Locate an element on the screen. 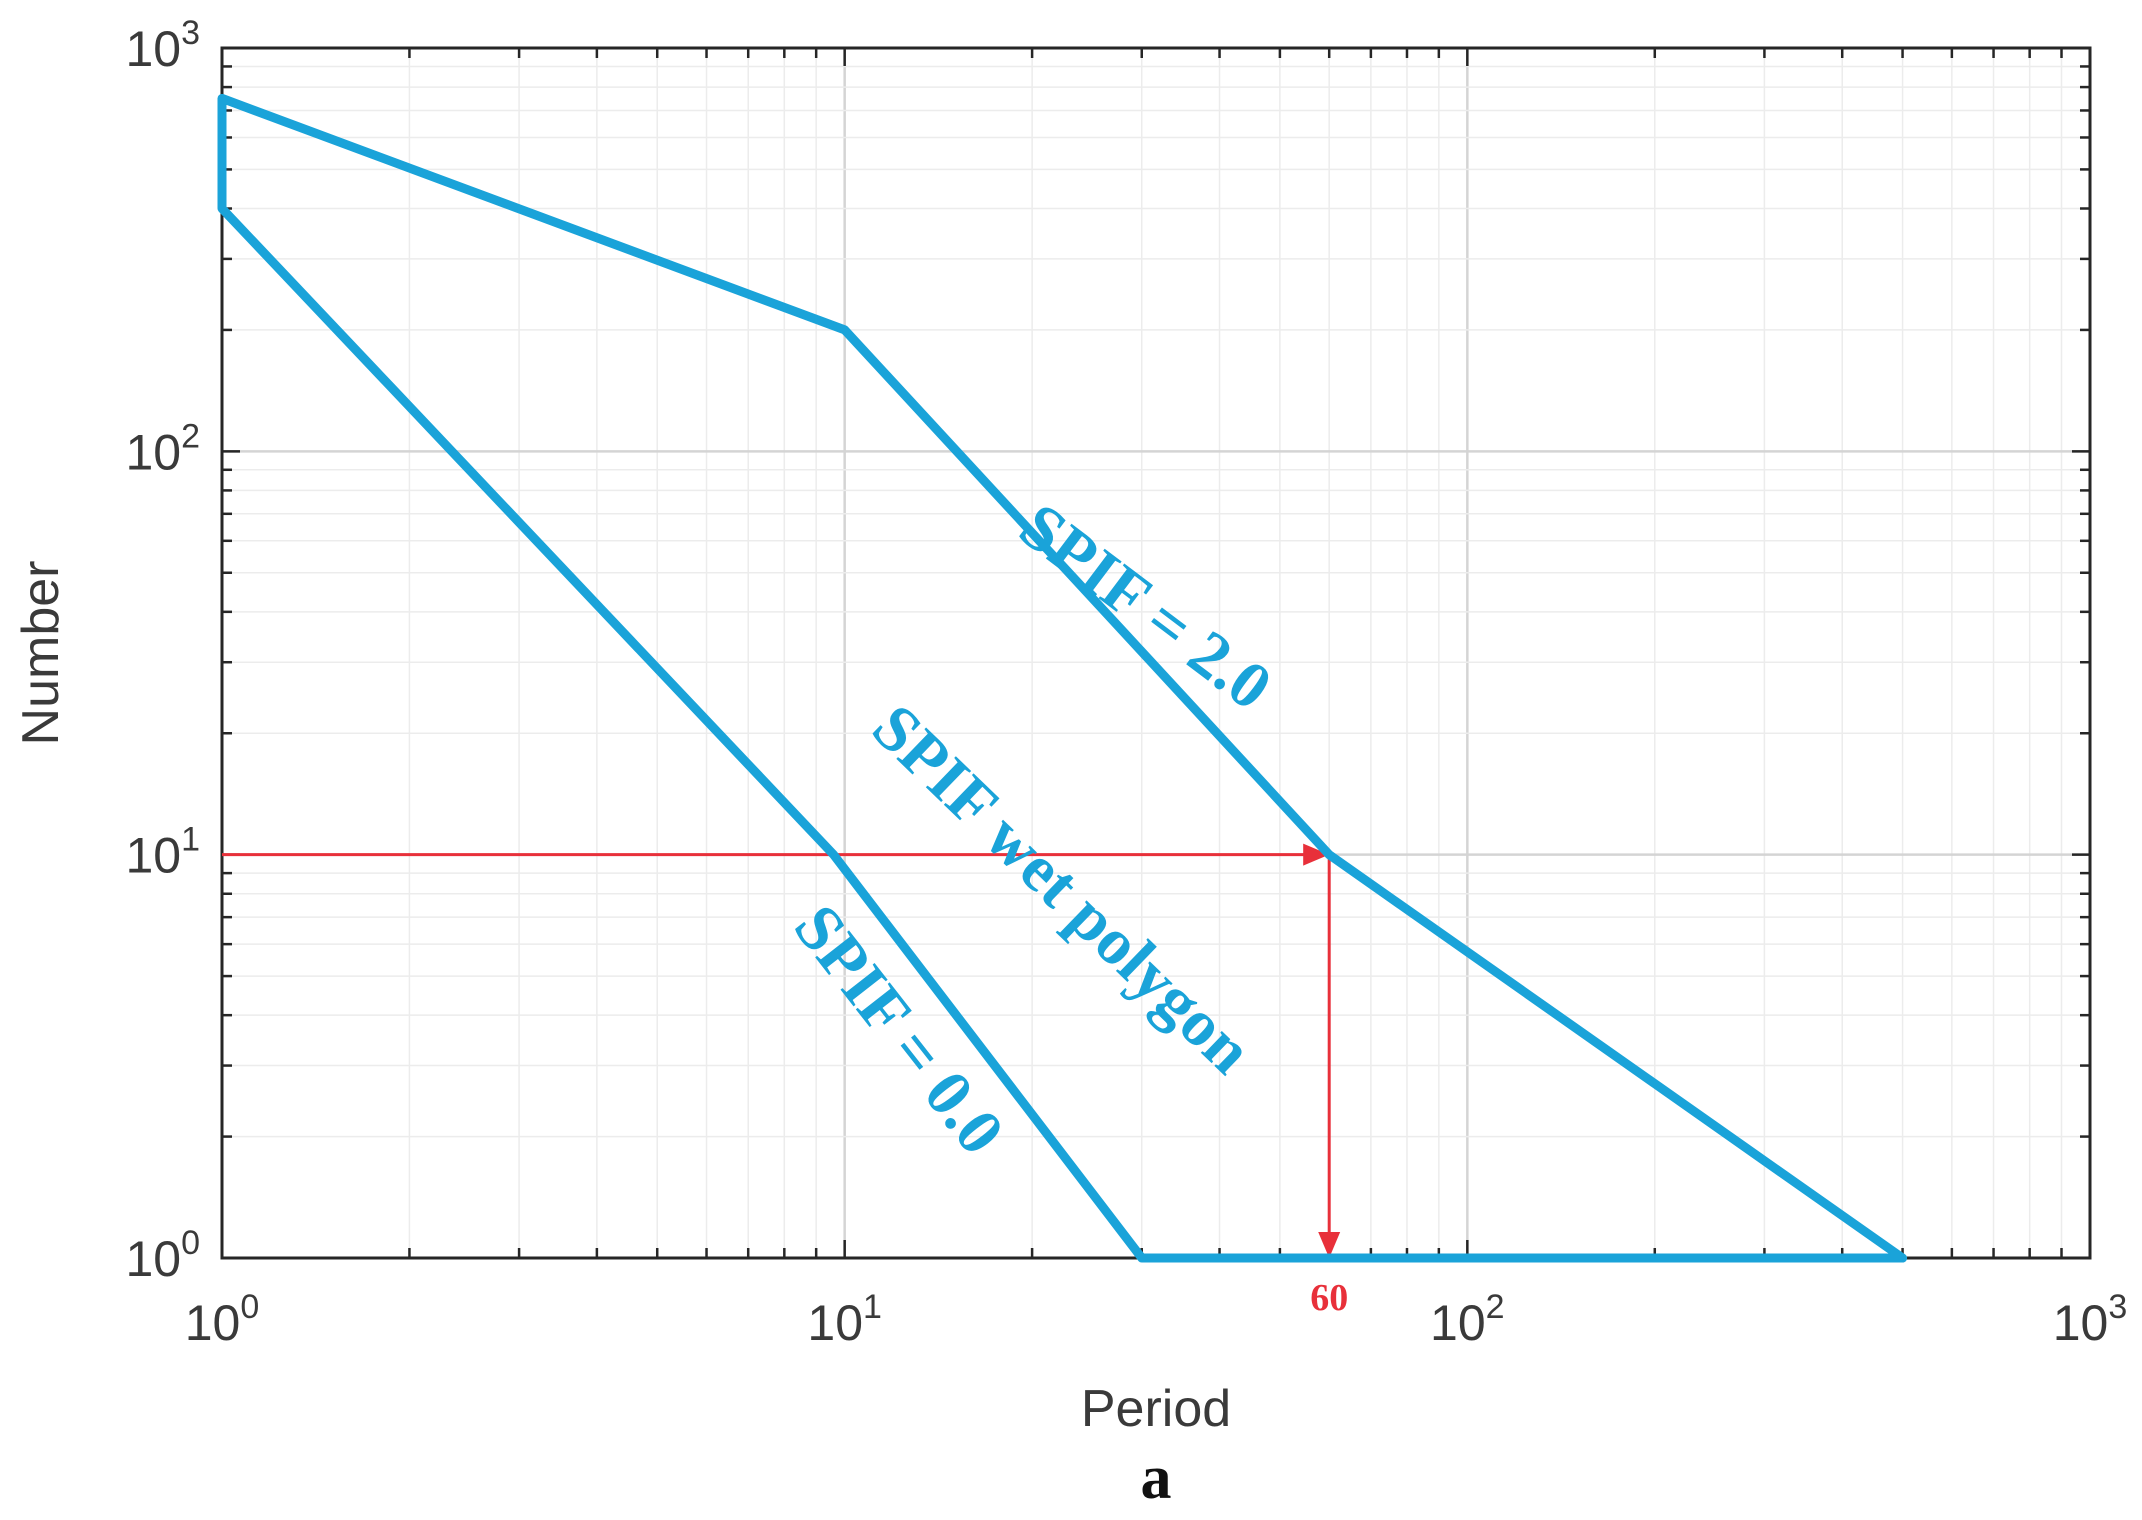 Image resolution: width=2142 pixels, height=1520 pixels. reference-x-value-label: 60 is located at coordinates (1329, 1298).